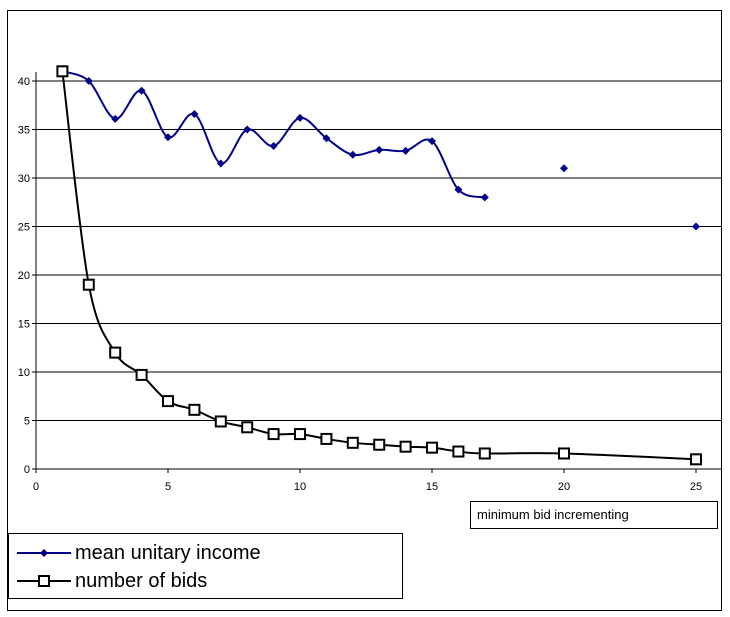 The image size is (730, 617). Describe the element at coordinates (168, 487) in the screenshot. I see `x-tick-label: 5` at that location.